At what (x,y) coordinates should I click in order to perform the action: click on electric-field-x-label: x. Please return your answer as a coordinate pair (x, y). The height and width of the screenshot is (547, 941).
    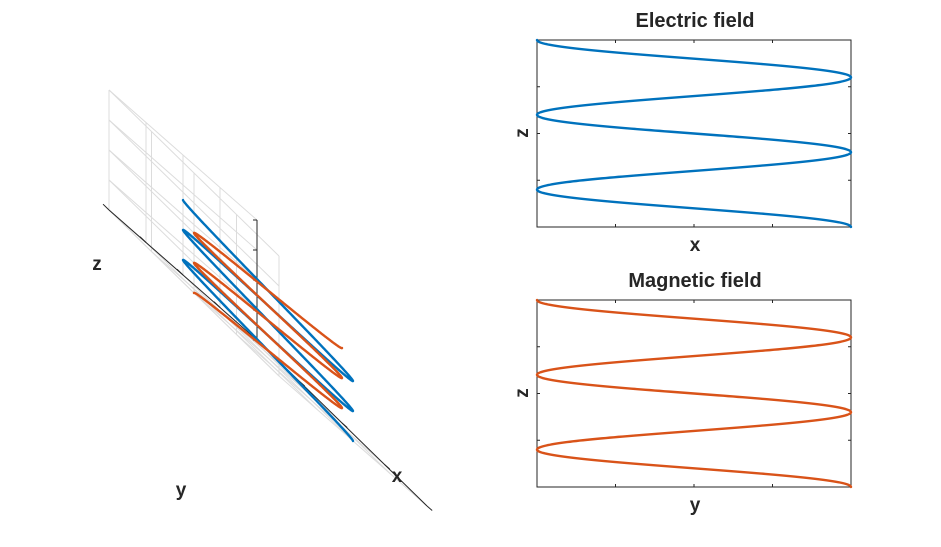
    Looking at the image, I should click on (695, 245).